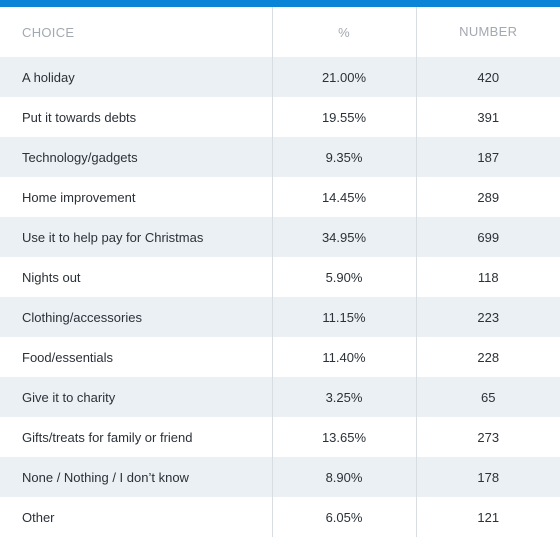  Describe the element at coordinates (488, 197) in the screenshot. I see `cell-number: 289` at that location.